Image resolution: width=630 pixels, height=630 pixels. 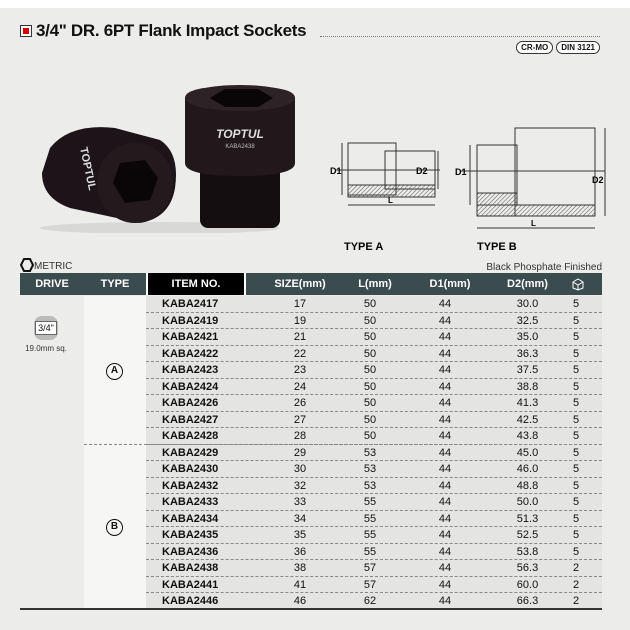 I want to click on table-row: KABA2428 28 50 44 43.8 5, so click(x=374, y=436).